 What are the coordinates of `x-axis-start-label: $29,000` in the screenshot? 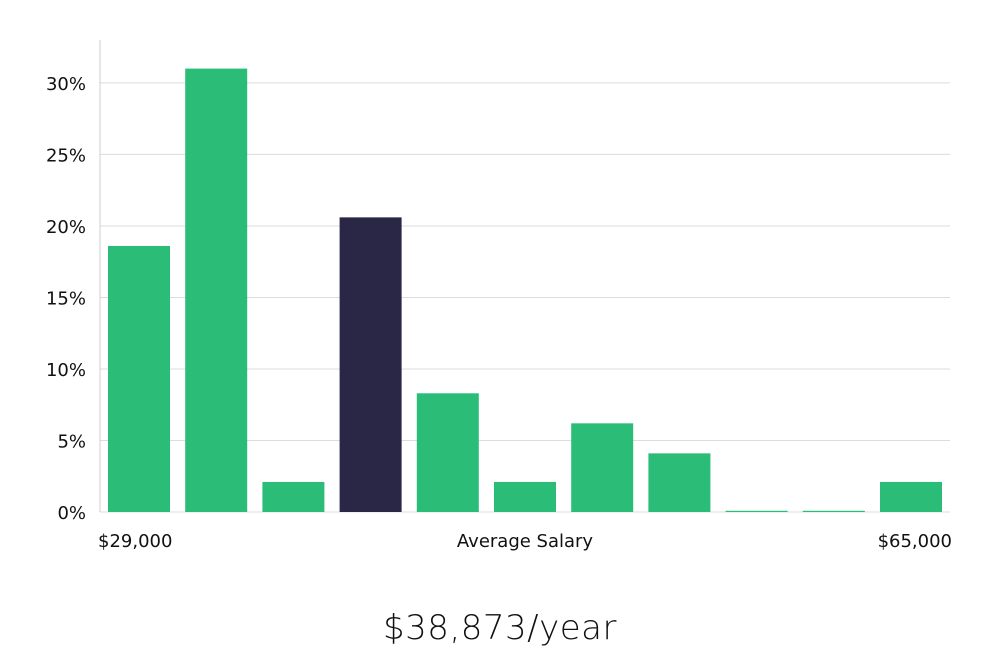 It's located at (135, 541).